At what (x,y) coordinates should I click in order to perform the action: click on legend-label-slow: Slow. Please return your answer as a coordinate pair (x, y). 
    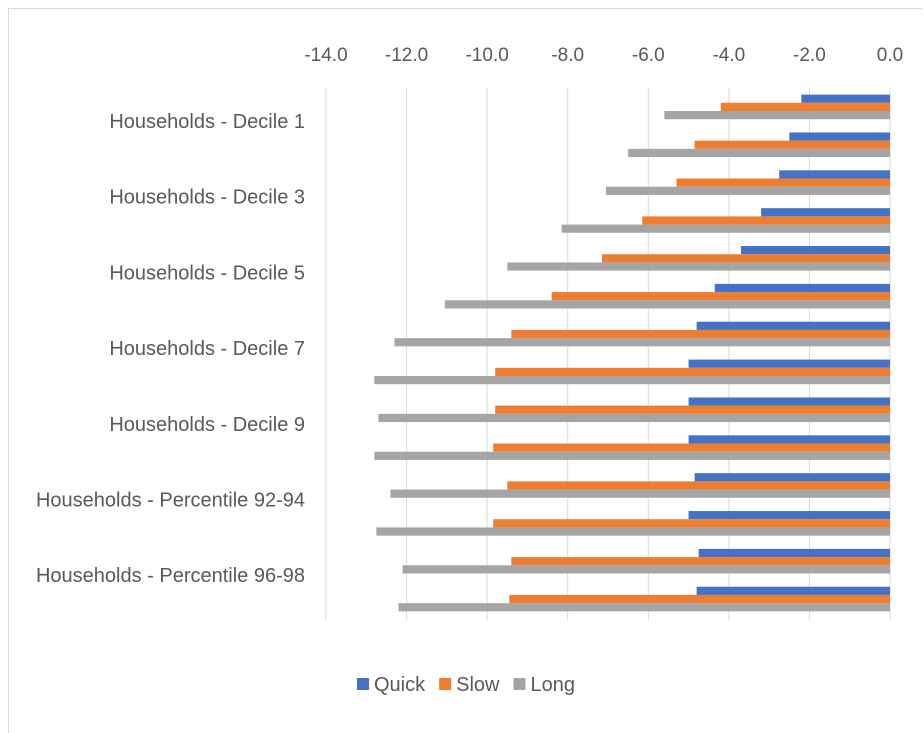
    Looking at the image, I should click on (478, 685).